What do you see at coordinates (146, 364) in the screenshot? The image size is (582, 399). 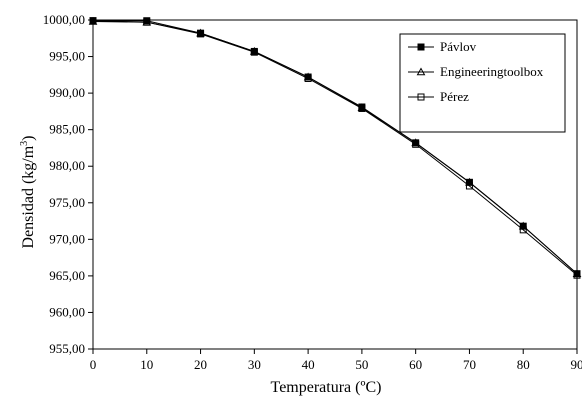 I see `x-tick-label: 10` at bounding box center [146, 364].